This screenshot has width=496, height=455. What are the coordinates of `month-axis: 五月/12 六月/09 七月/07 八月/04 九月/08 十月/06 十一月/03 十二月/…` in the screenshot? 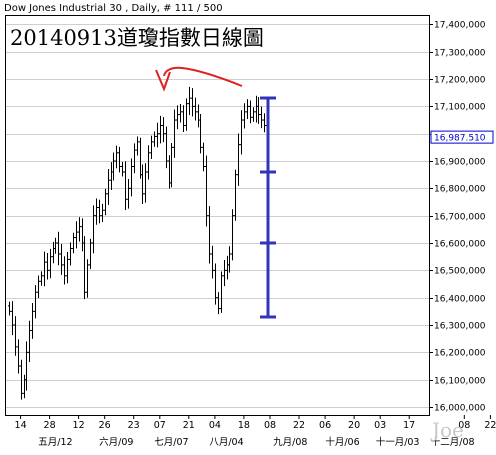 It's located at (256, 442).